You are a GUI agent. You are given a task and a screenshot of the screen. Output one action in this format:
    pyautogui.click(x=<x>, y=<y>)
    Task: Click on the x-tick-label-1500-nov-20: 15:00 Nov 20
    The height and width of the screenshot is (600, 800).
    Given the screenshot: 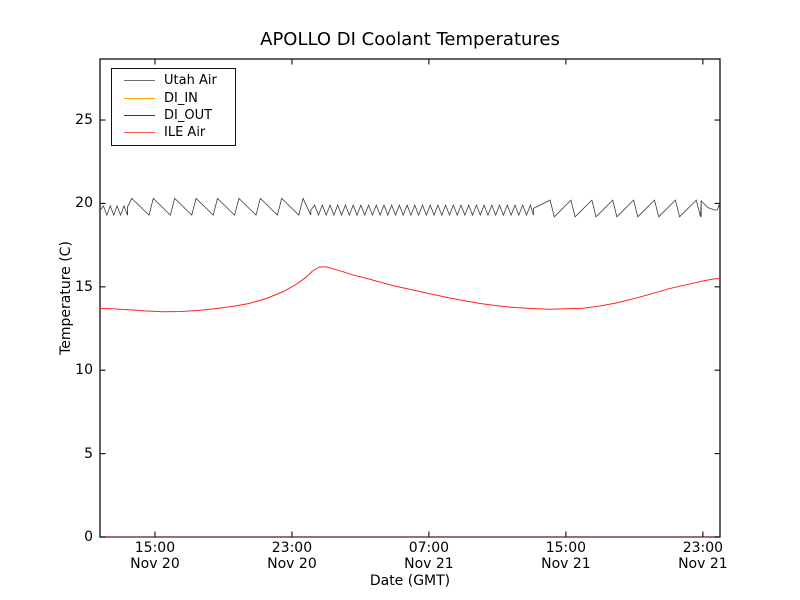 What is the action you would take?
    pyautogui.click(x=155, y=556)
    